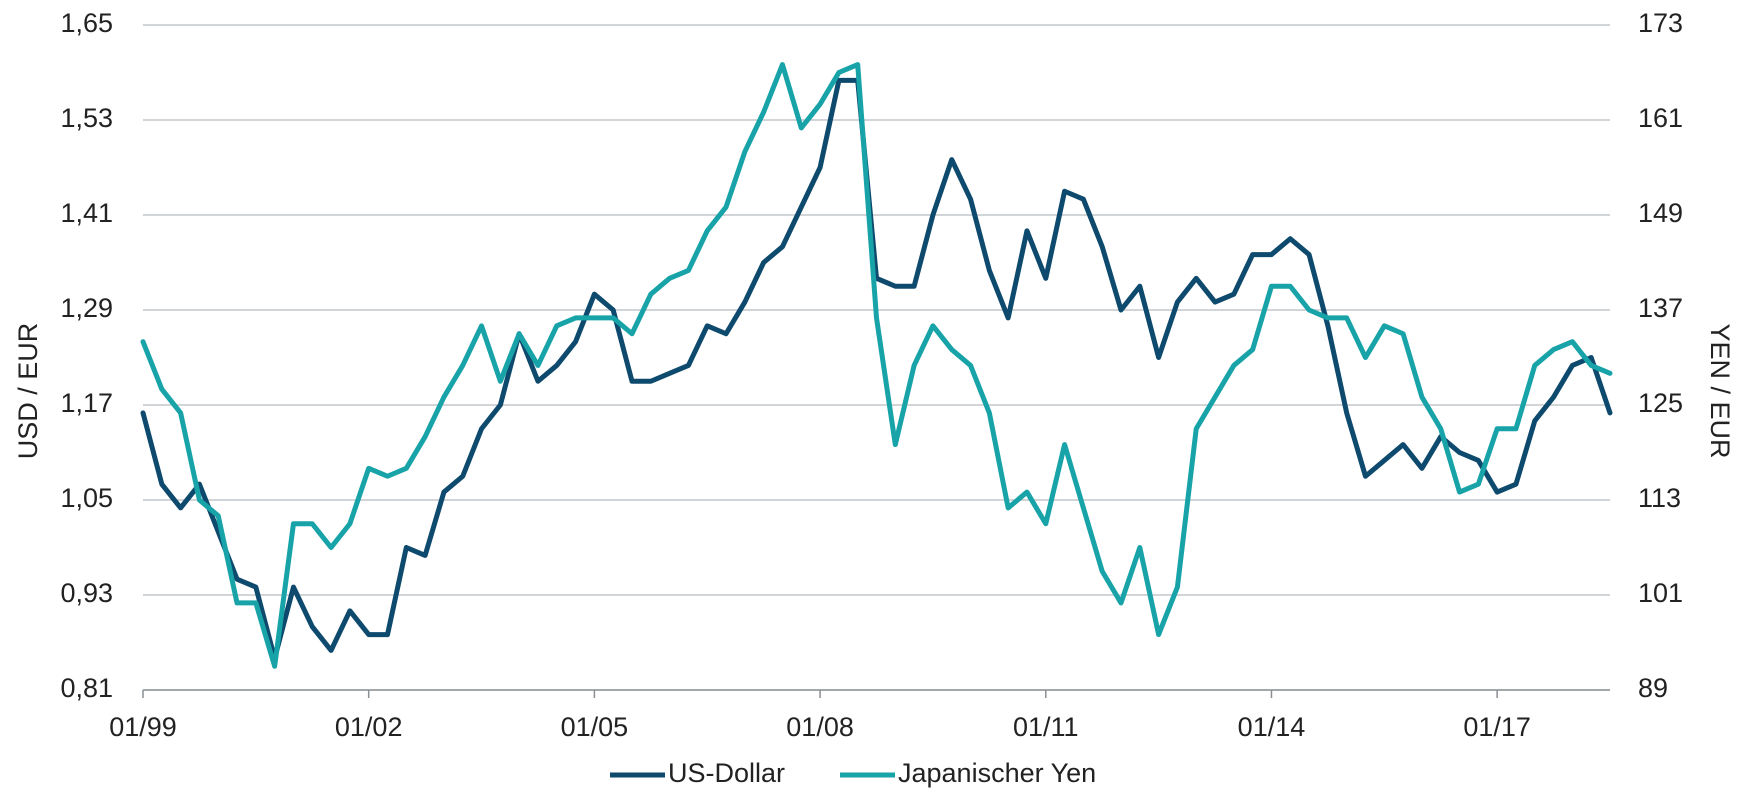  I want to click on y2-tick-label: 125, so click(1660, 403).